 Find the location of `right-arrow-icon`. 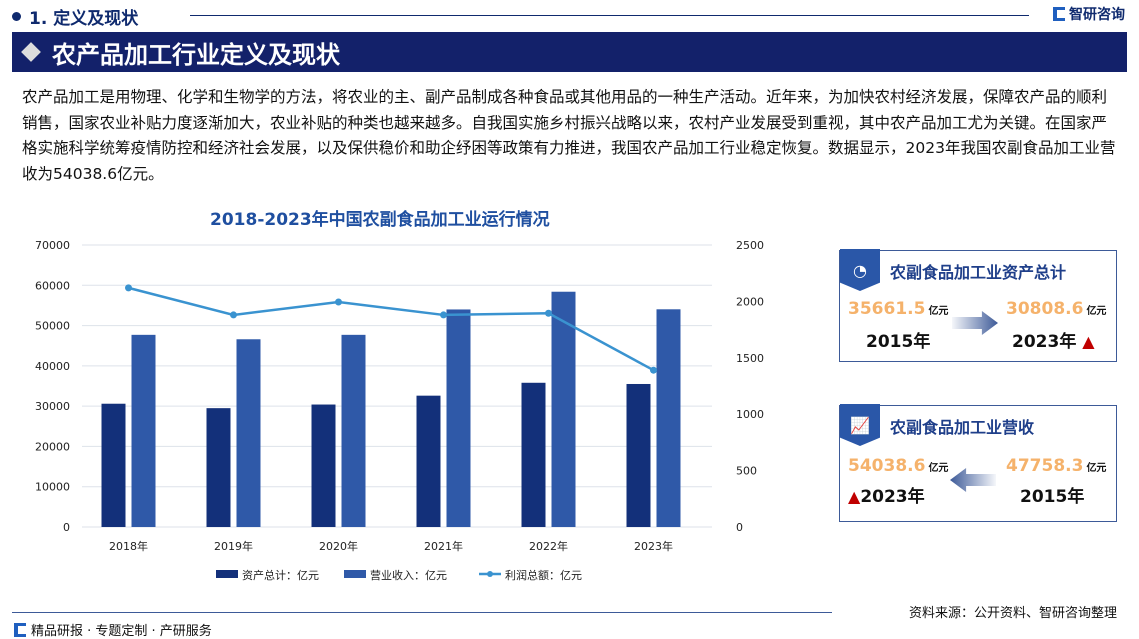

right-arrow-icon is located at coordinates (975, 323).